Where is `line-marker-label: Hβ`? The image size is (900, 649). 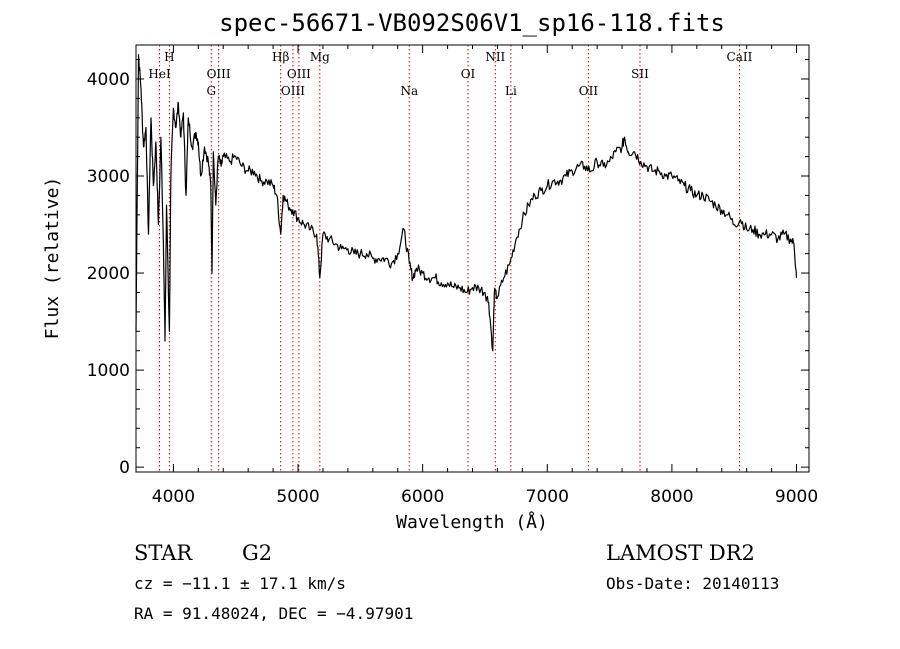 line-marker-label: Hβ is located at coordinates (280, 57).